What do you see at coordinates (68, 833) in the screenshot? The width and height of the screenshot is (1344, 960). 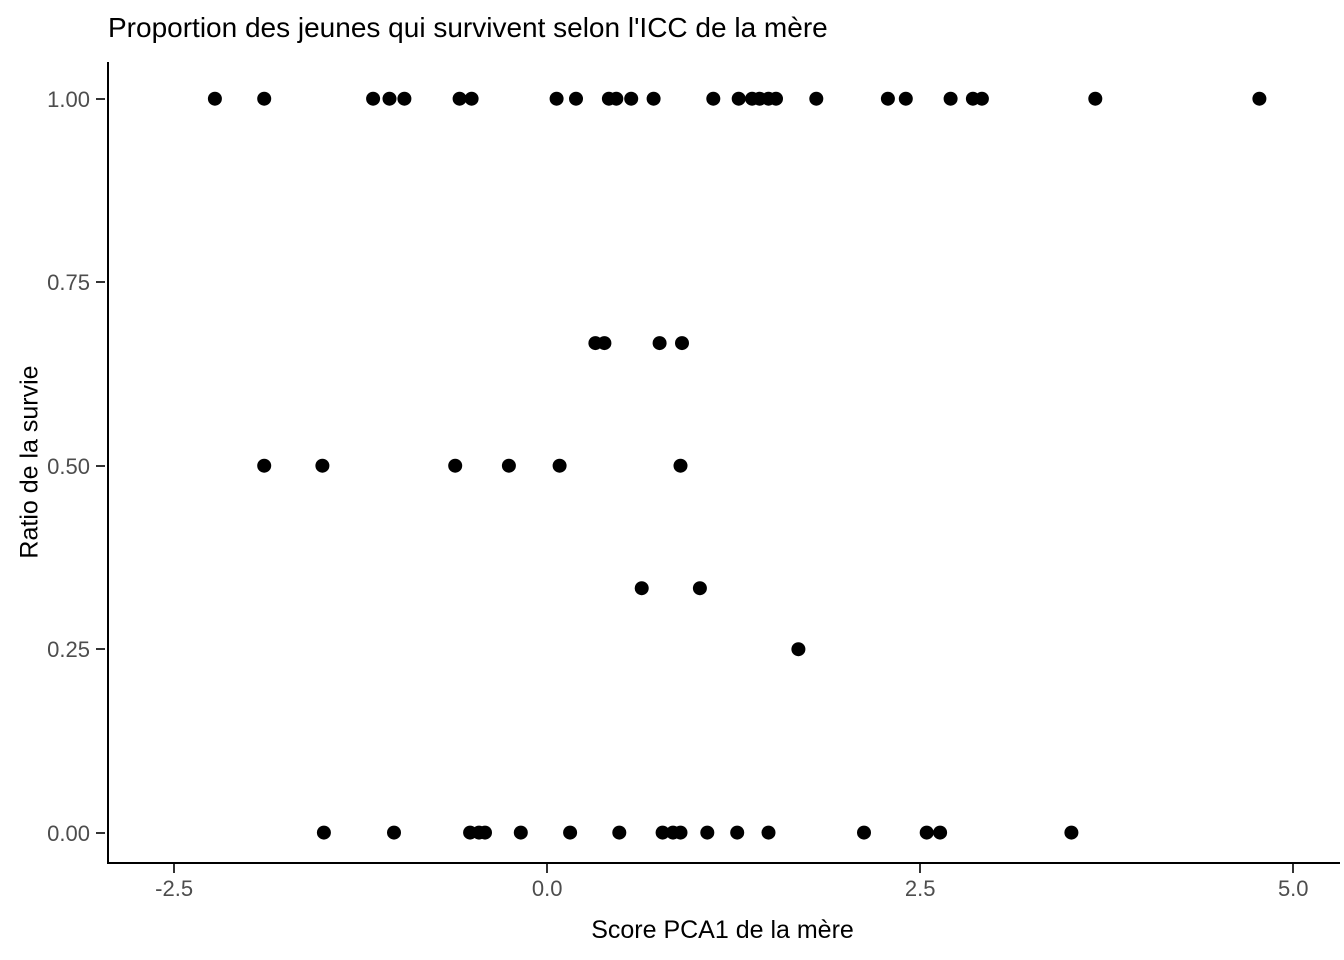 I see `y-tick-label: 0.00` at bounding box center [68, 833].